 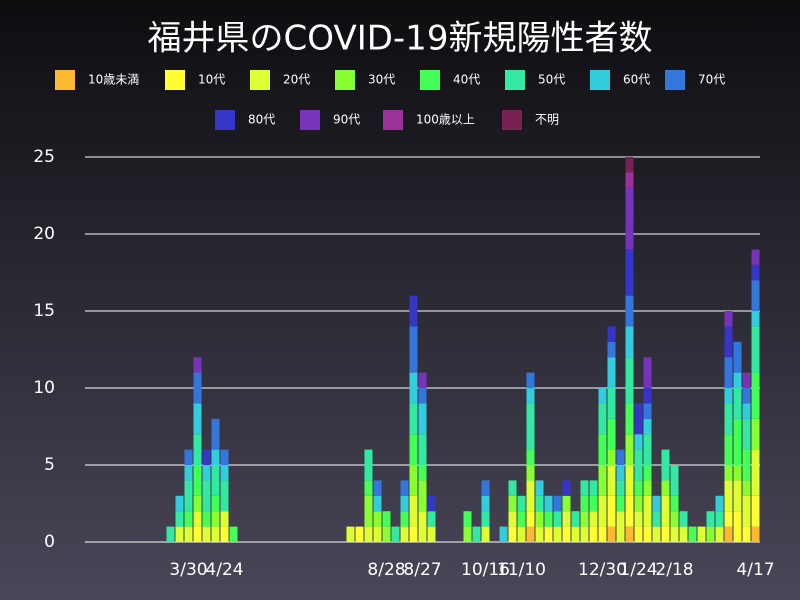 I want to click on chart-title: 福井県のCOVID-19新規陽性者数, so click(x=400, y=39).